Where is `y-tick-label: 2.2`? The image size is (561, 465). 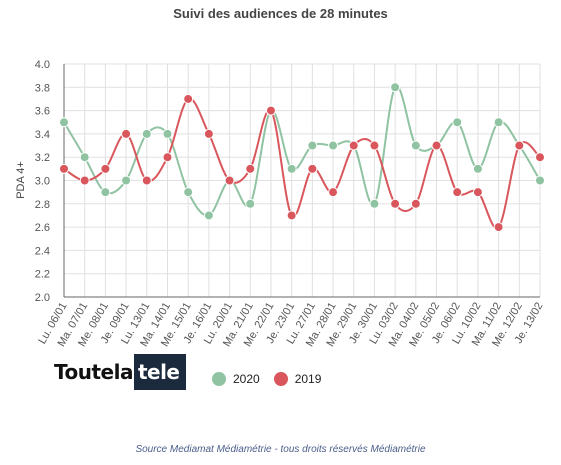
y-tick-label: 2.2 is located at coordinates (42, 275).